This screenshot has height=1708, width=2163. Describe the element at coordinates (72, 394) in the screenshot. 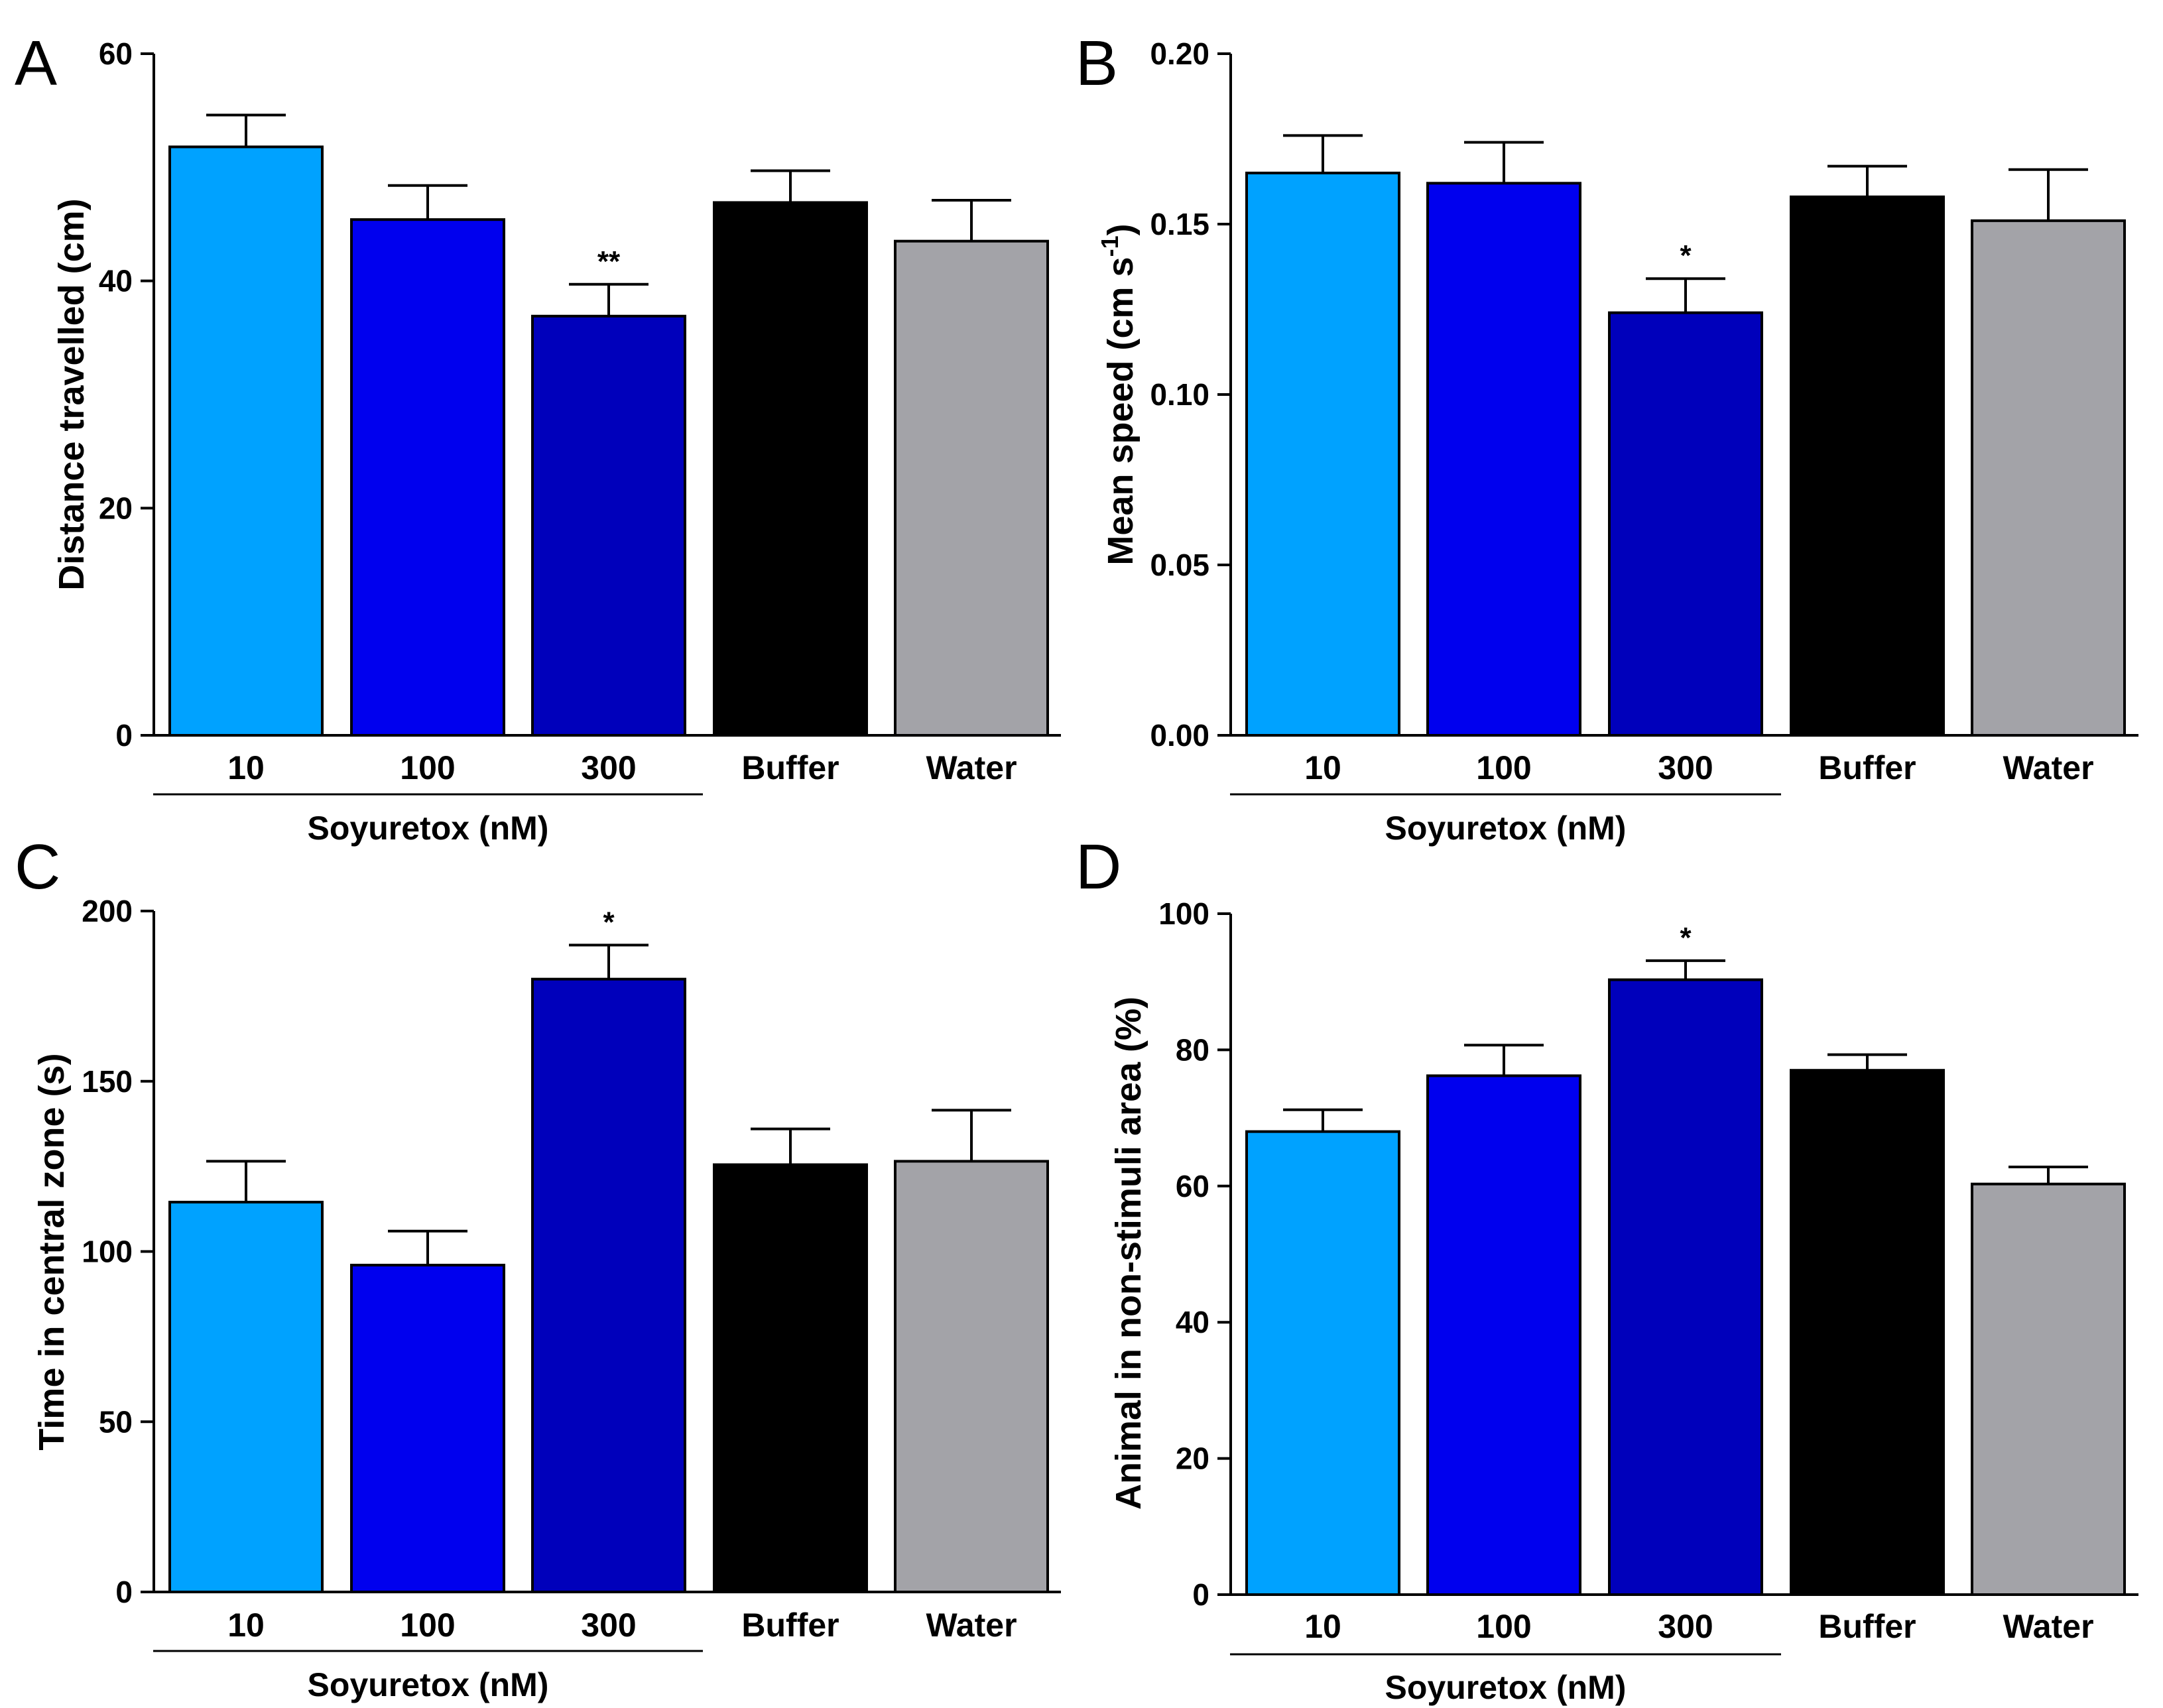

I see `y-axis-title: Distance travelled (cm)` at that location.